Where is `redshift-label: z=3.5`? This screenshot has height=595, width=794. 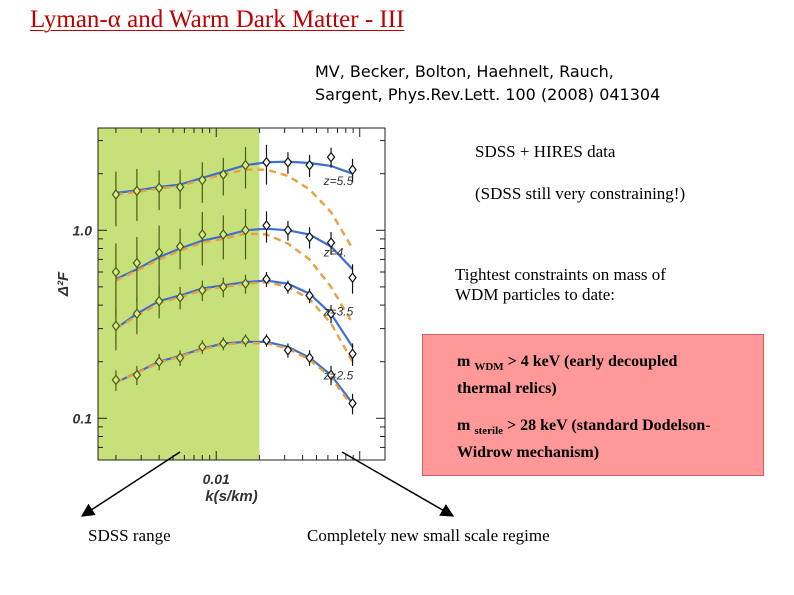
redshift-label: z=3.5 is located at coordinates (338, 312).